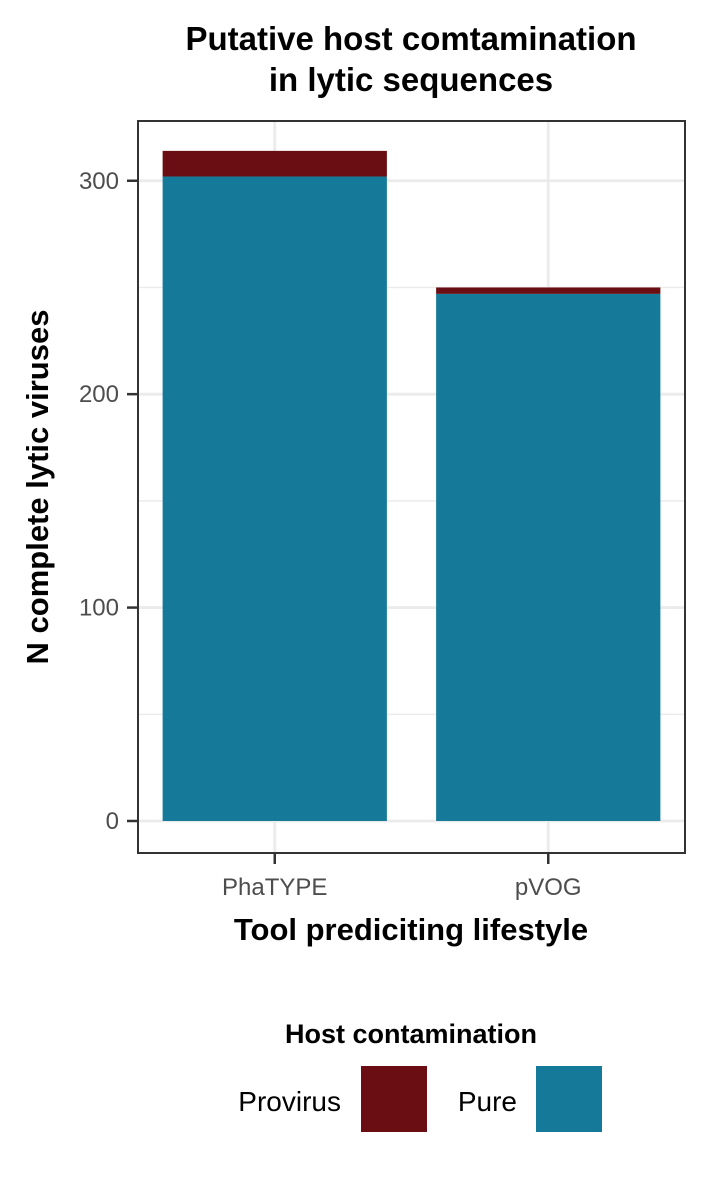  Describe the element at coordinates (394, 1099) in the screenshot. I see `legend-key-provirus` at that location.